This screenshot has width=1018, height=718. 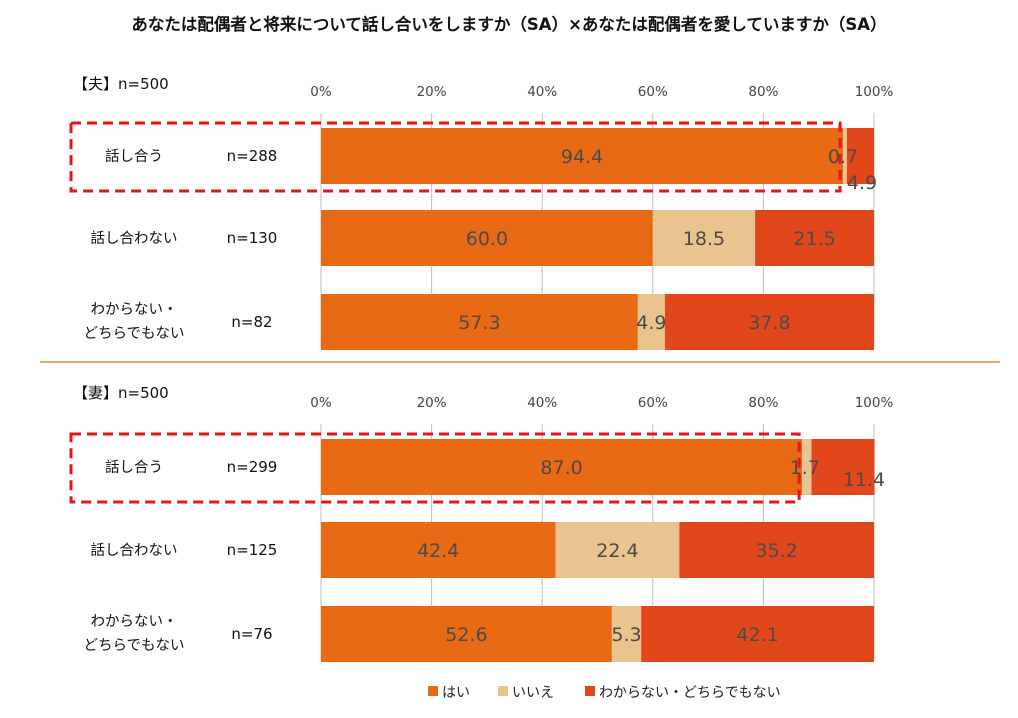 I want to click on legend-swatch-no, so click(x=503, y=691).